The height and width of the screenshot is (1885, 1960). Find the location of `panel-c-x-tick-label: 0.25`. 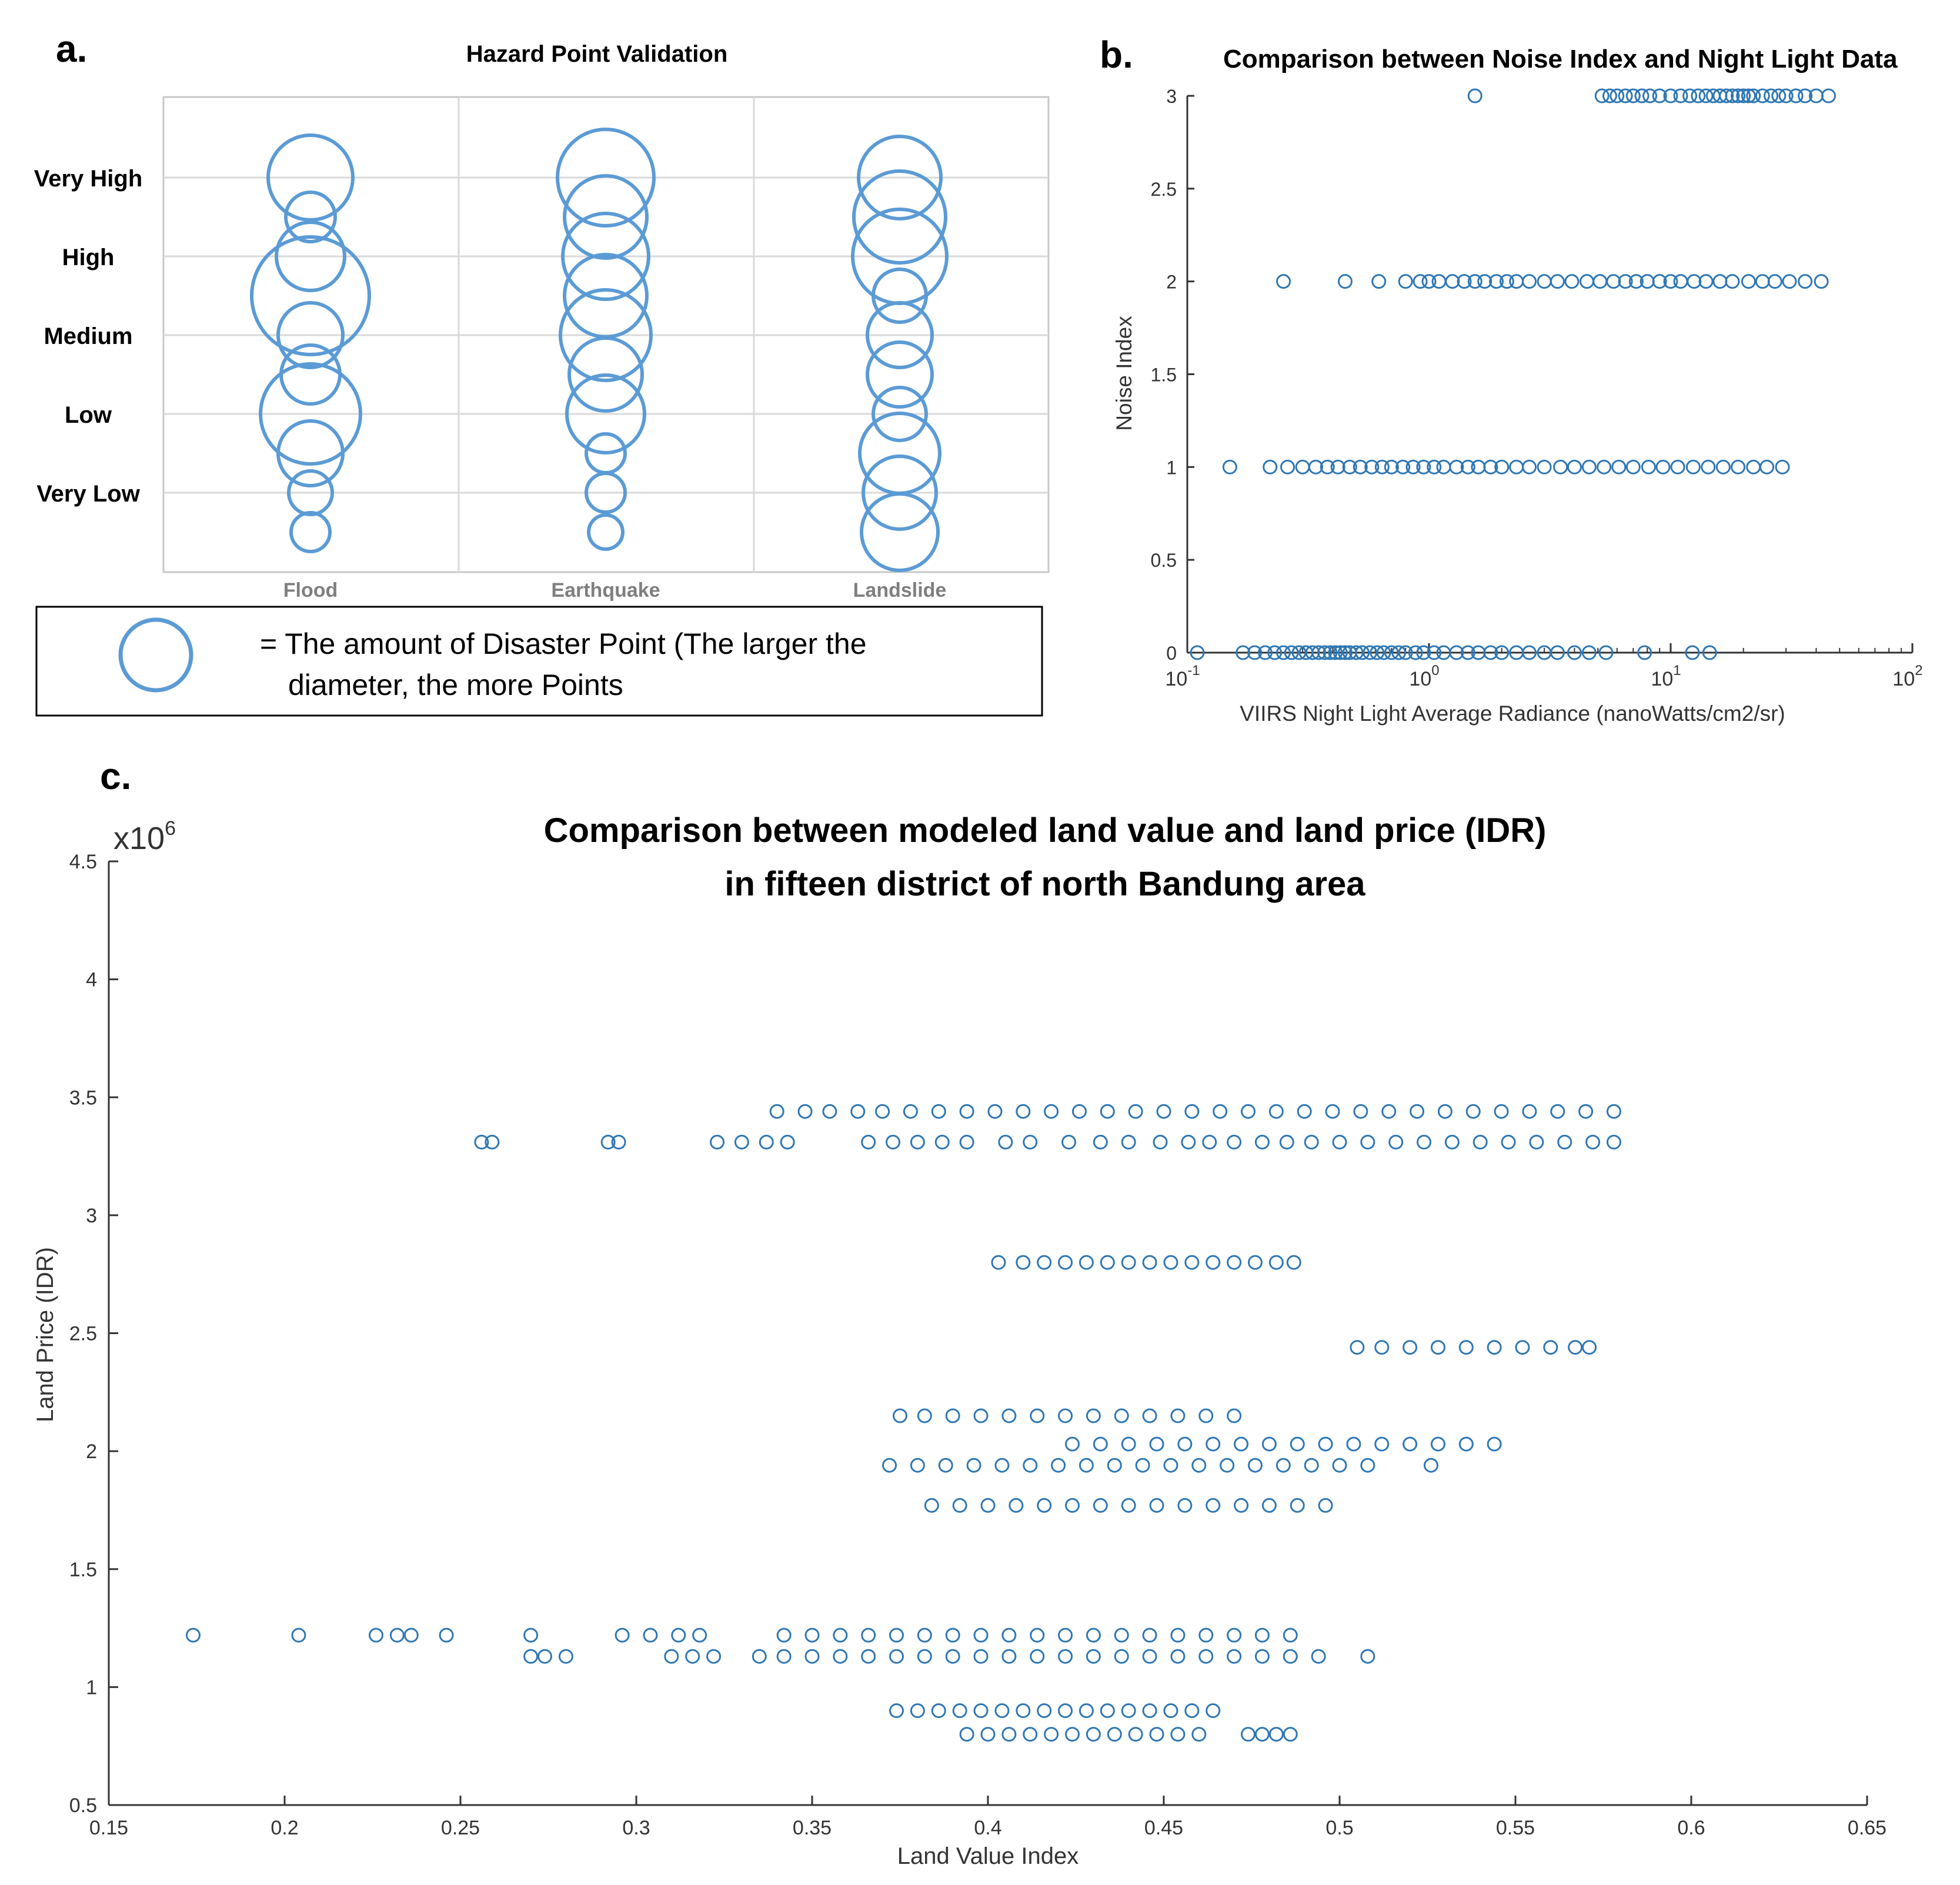

panel-c-x-tick-label: 0.25 is located at coordinates (460, 1828).